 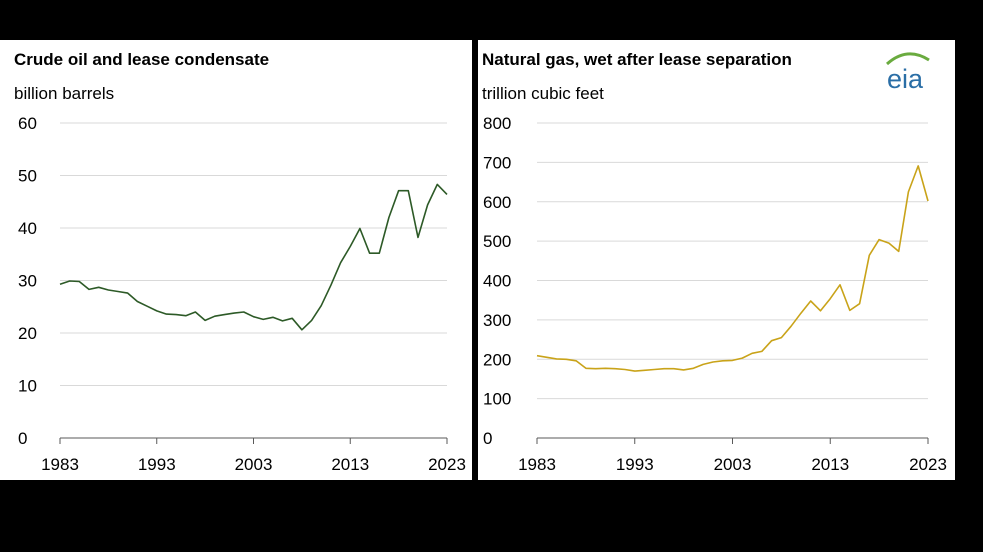 I want to click on gas-x-tick-label: 2013, so click(x=830, y=464).